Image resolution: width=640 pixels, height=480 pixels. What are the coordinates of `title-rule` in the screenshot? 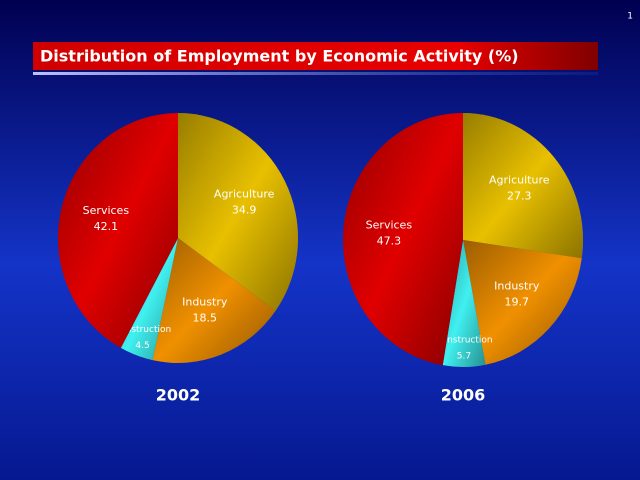 It's located at (315, 73).